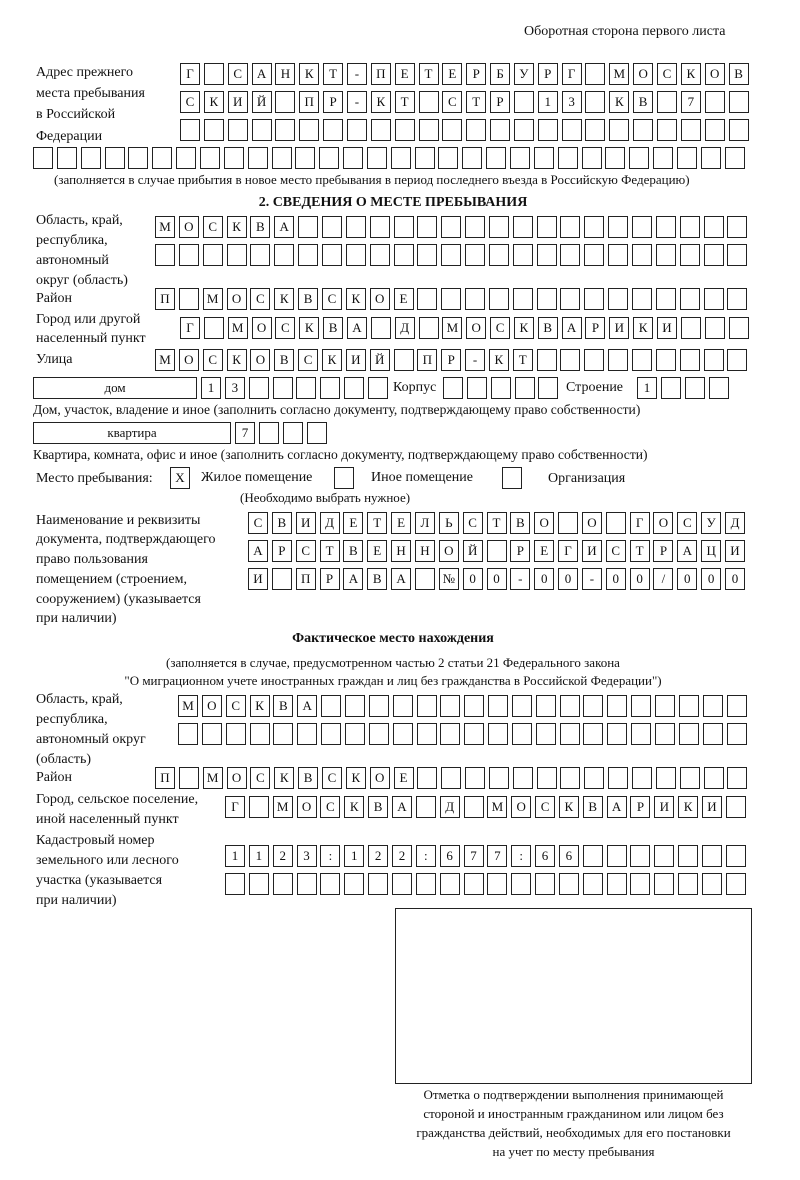 Image resolution: width=800 pixels, height=1180 pixels. What do you see at coordinates (344, 478) in the screenshot?
I see `option-other-checkbox` at bounding box center [344, 478].